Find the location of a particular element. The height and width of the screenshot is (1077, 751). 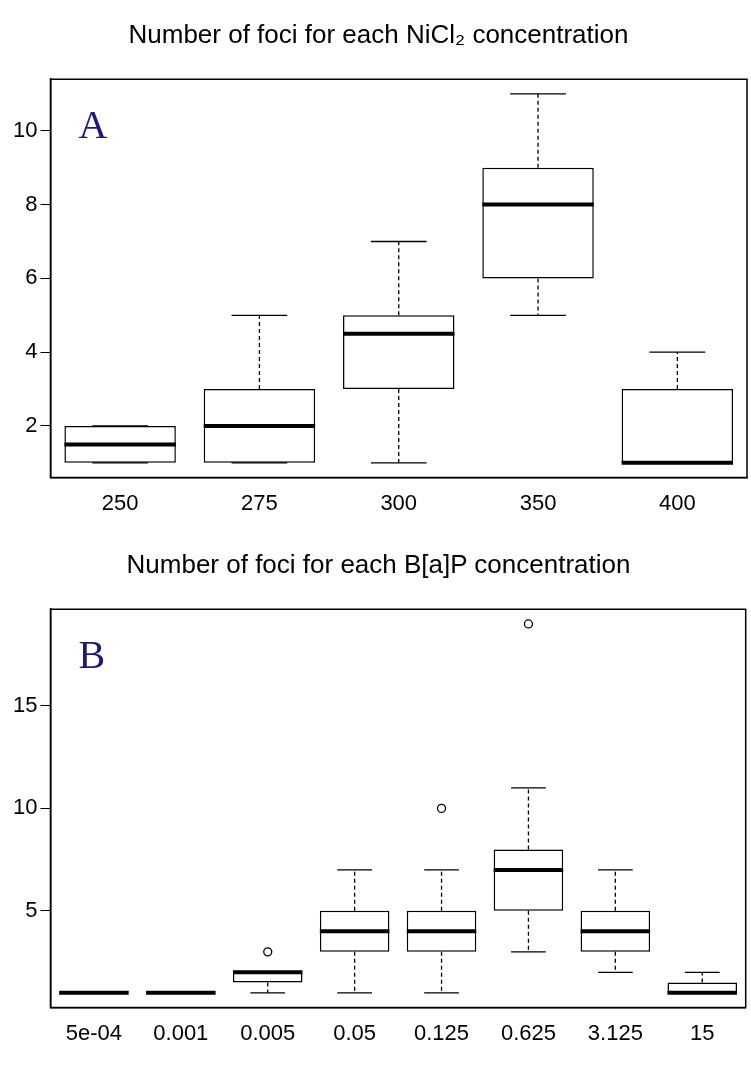

x-tick-label: 0.001 is located at coordinates (181, 1032).